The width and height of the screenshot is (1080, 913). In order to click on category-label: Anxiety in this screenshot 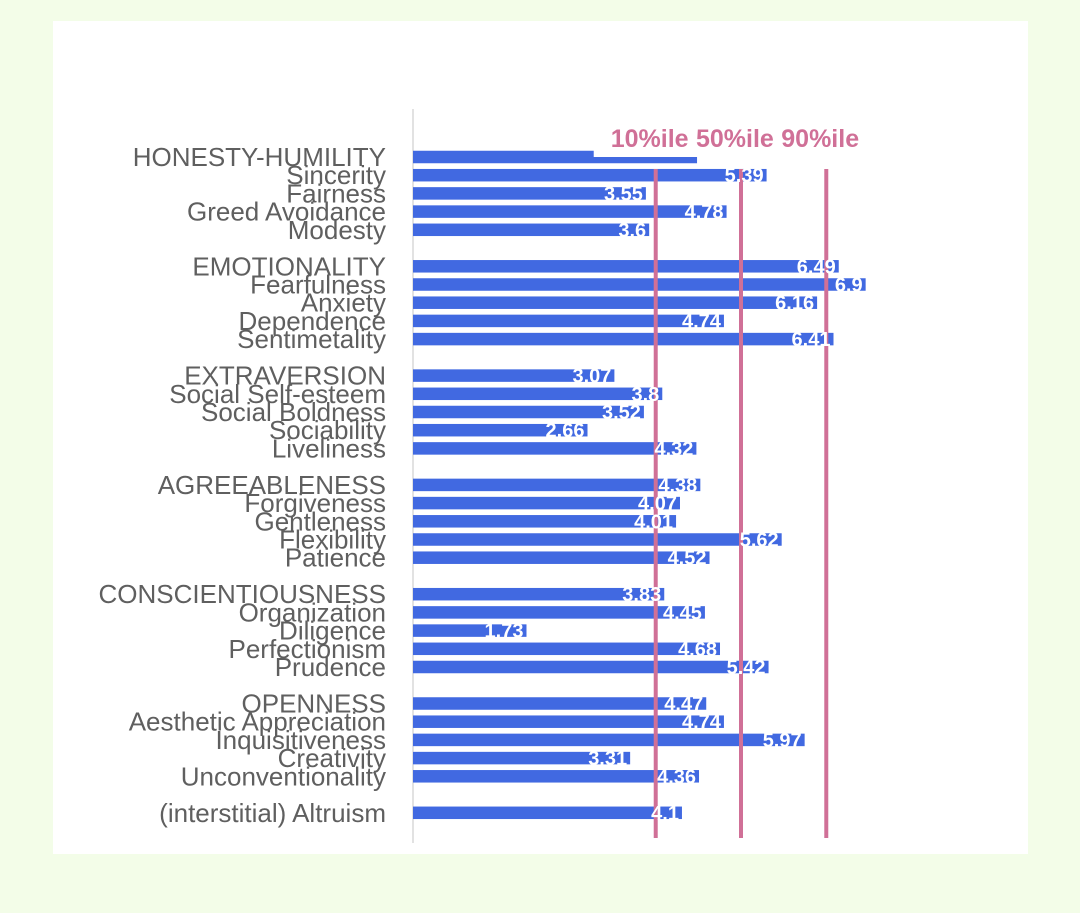, I will do `click(343, 303)`.